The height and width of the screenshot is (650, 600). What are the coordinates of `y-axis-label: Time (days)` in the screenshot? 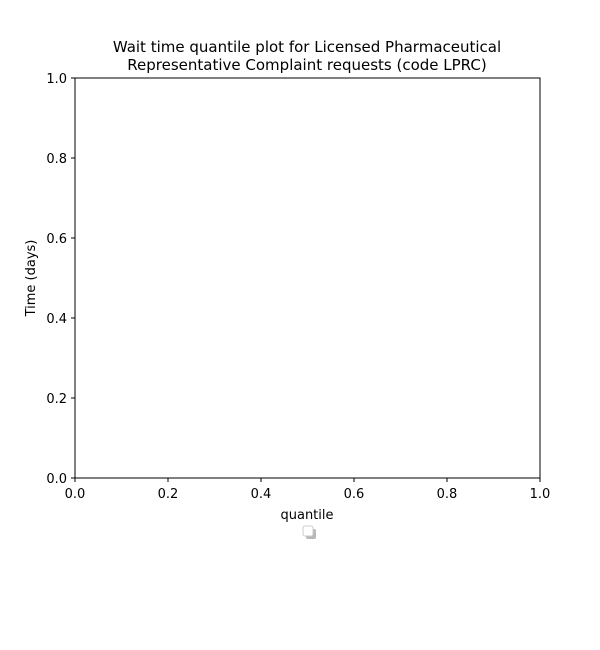 It's located at (31, 279).